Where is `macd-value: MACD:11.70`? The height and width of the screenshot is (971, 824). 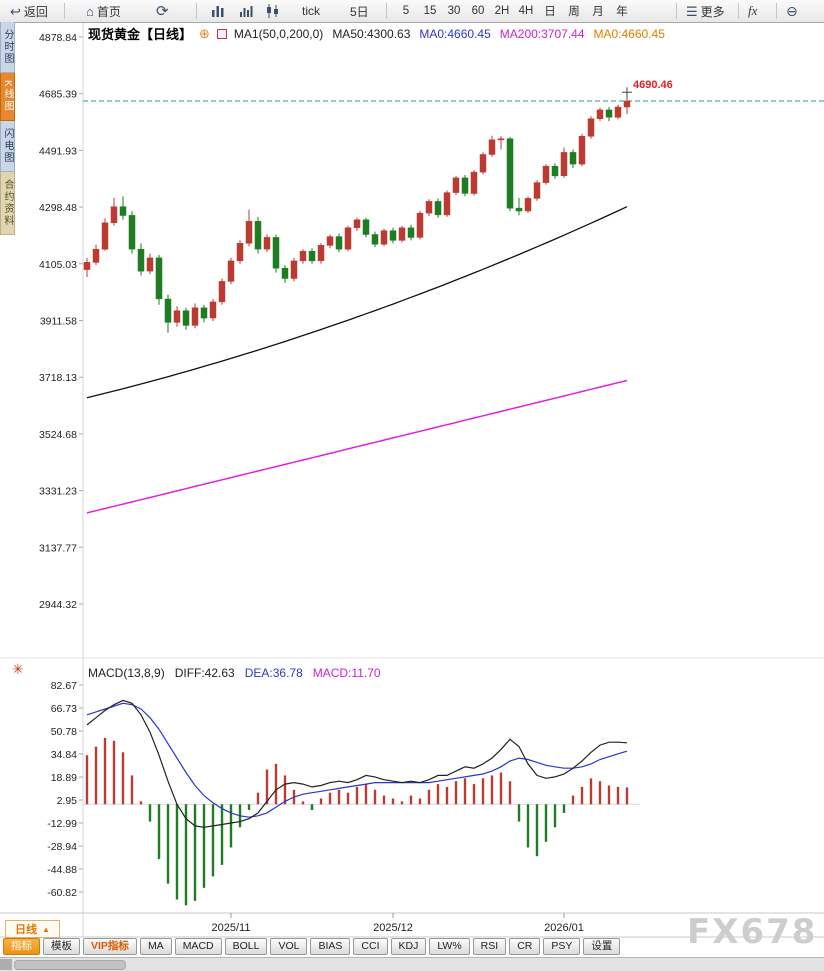 macd-value: MACD:11.70 is located at coordinates (346, 673).